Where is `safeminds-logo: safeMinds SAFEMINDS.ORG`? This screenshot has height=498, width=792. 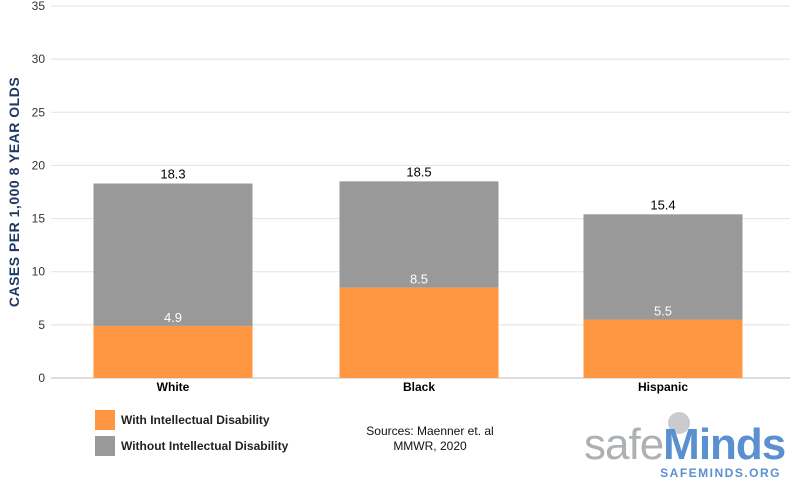 safeminds-logo: safeMinds SAFEMINDS.ORG is located at coordinates (683, 448).